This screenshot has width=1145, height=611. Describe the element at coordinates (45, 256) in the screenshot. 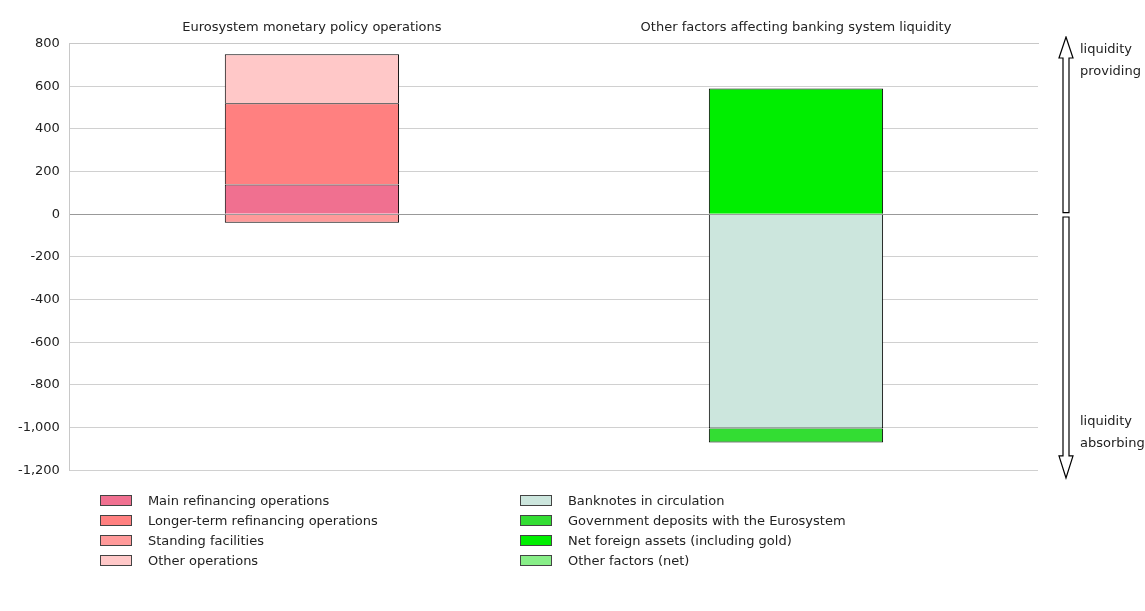

I see `y-tick-label: -200` at that location.